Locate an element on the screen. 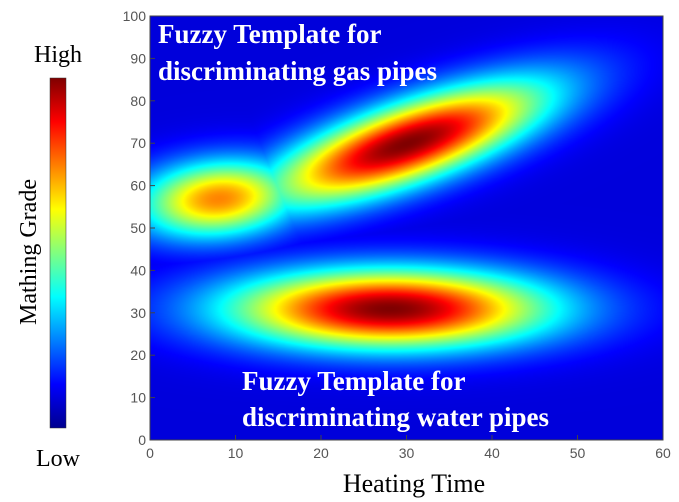  x-tick-label: 30 is located at coordinates (407, 453).